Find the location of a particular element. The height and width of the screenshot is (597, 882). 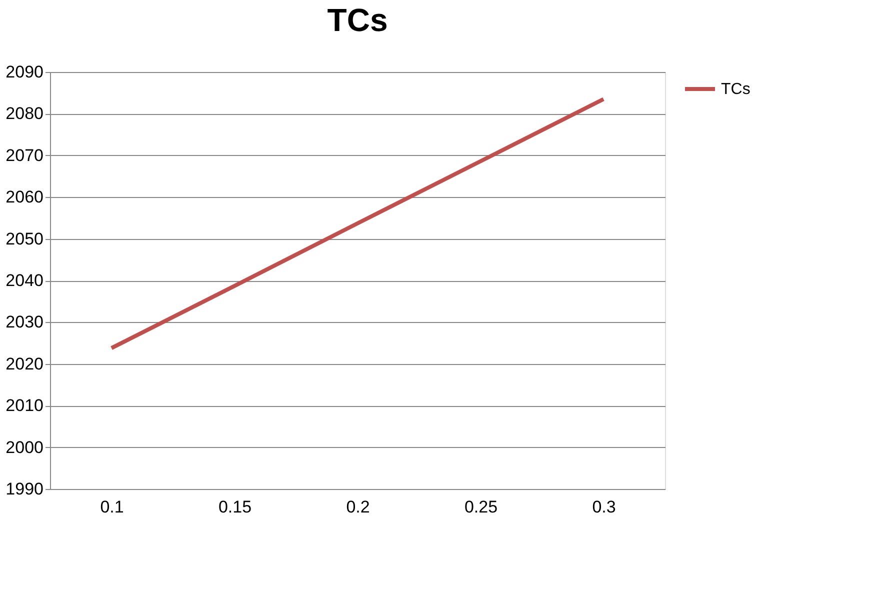

x-tick-label: 0.15 is located at coordinates (235, 507).